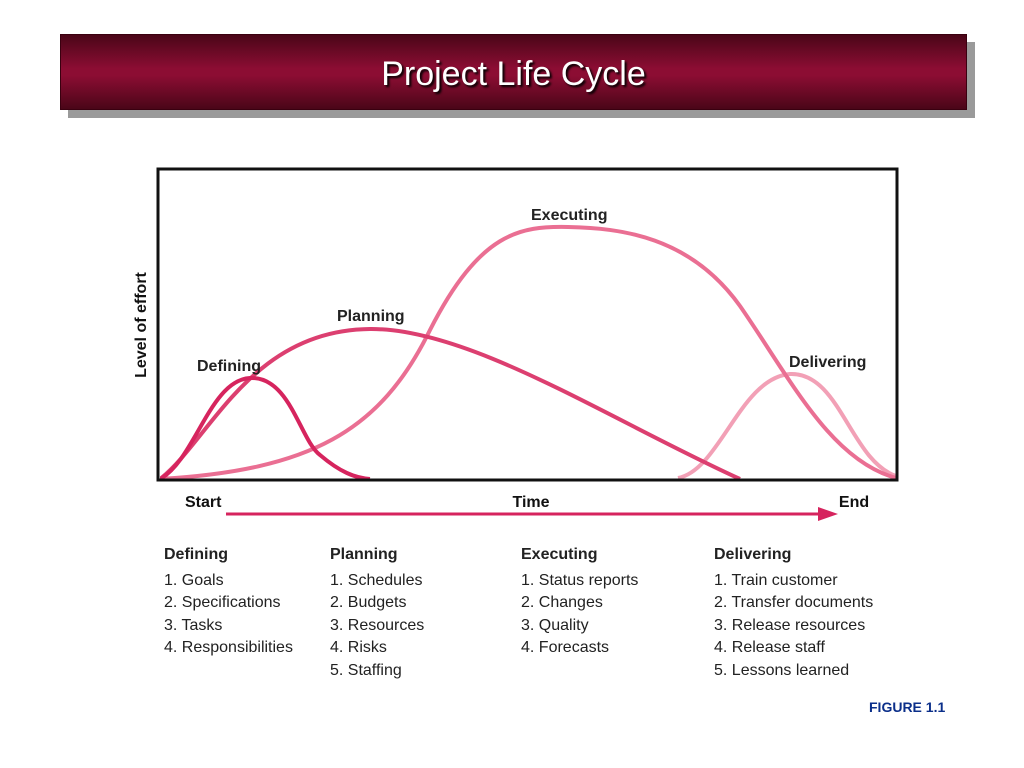  What do you see at coordinates (790, 625) in the screenshot?
I see `phase-item: 3. Release resources` at bounding box center [790, 625].